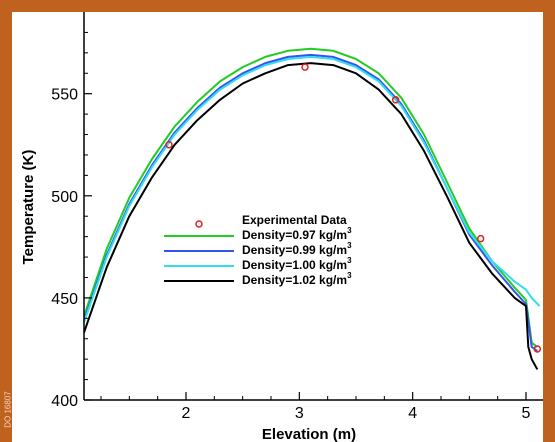  Describe the element at coordinates (297, 264) in the screenshot. I see `legend-label-3: Density=1.00 kg/m3` at that location.